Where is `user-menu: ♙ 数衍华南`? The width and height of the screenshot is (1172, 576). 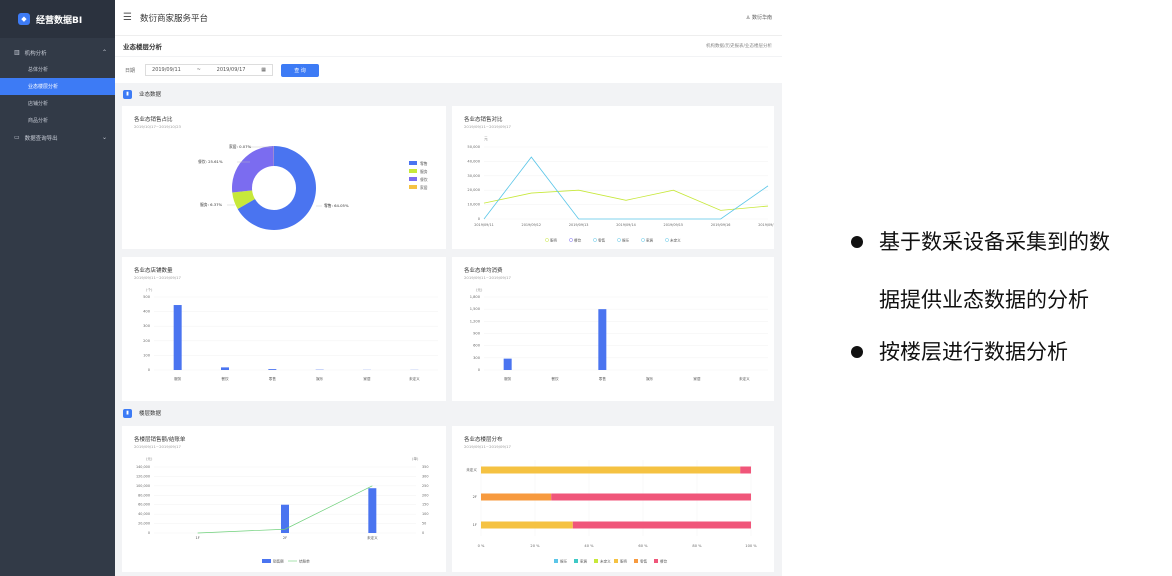 user-menu: ♙ 数衍华南 is located at coordinates (758, 18).